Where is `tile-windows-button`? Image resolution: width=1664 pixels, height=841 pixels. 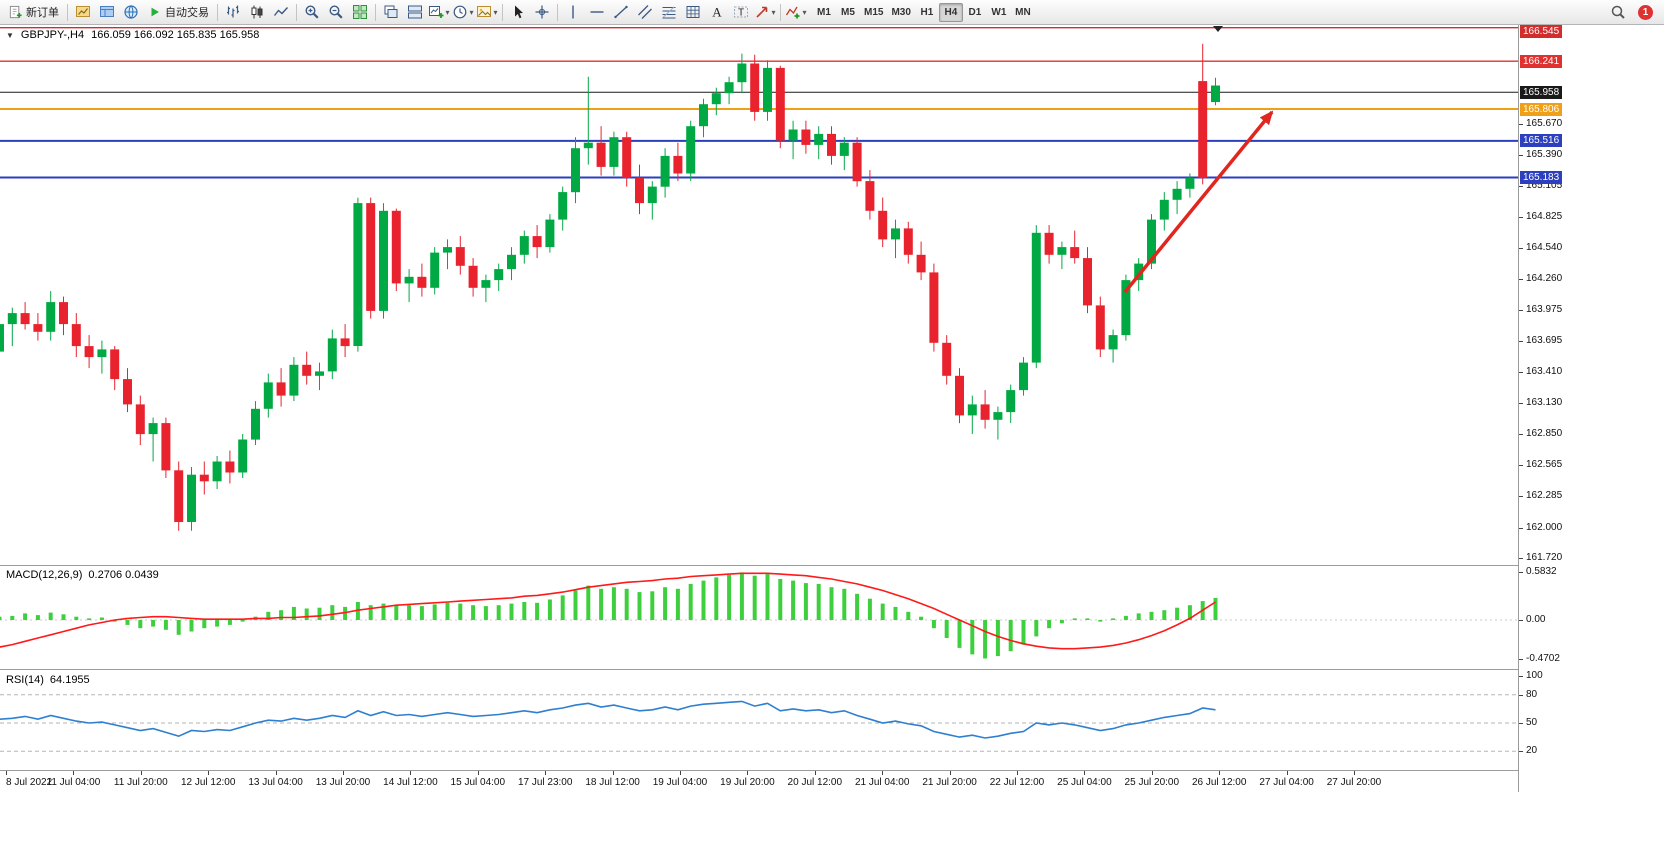 tile-windows-button is located at coordinates (360, 12).